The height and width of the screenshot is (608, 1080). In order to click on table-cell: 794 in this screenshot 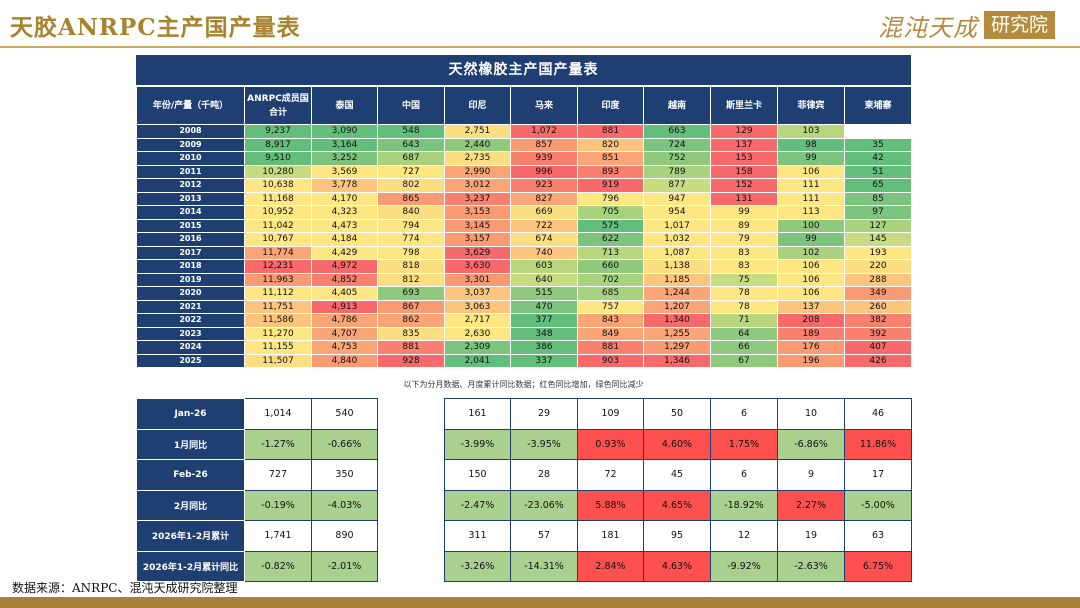, I will do `click(411, 225)`.